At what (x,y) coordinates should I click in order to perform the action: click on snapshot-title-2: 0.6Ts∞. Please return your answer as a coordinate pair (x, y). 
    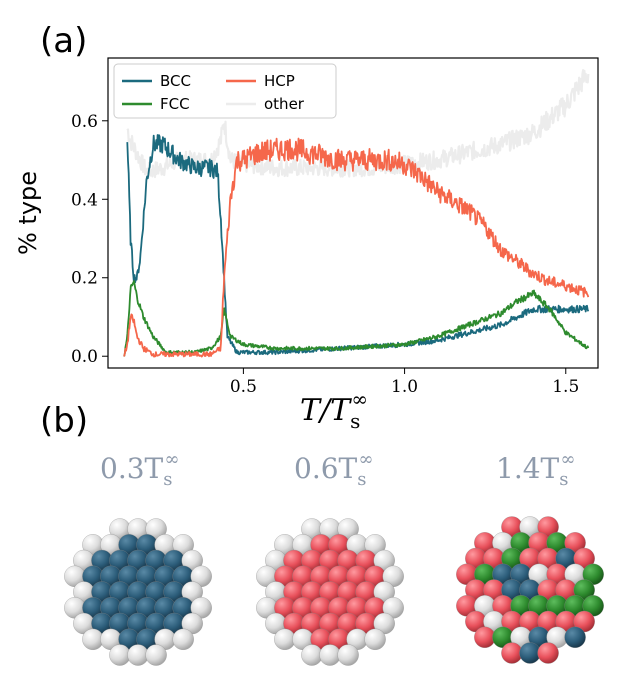
    Looking at the image, I should click on (333, 469).